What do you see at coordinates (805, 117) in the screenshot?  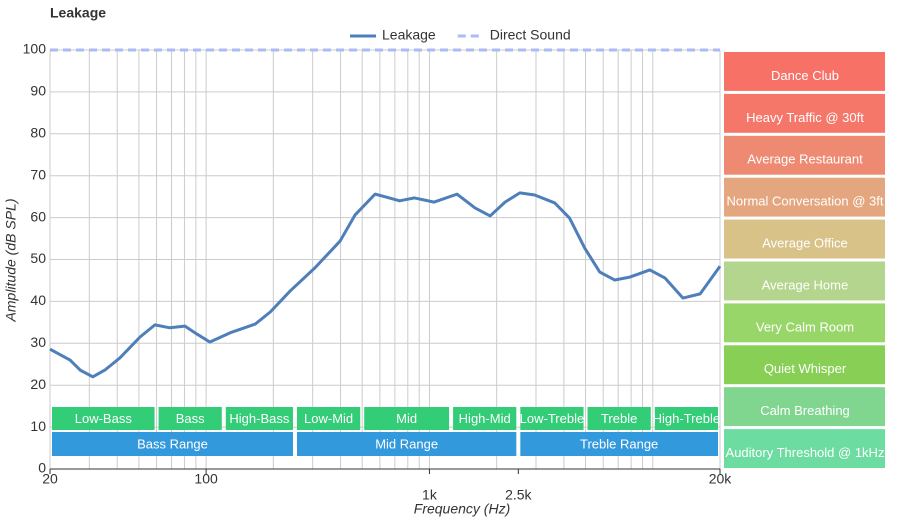 I see `level-label: Heavy Traffic @ 30ft` at bounding box center [805, 117].